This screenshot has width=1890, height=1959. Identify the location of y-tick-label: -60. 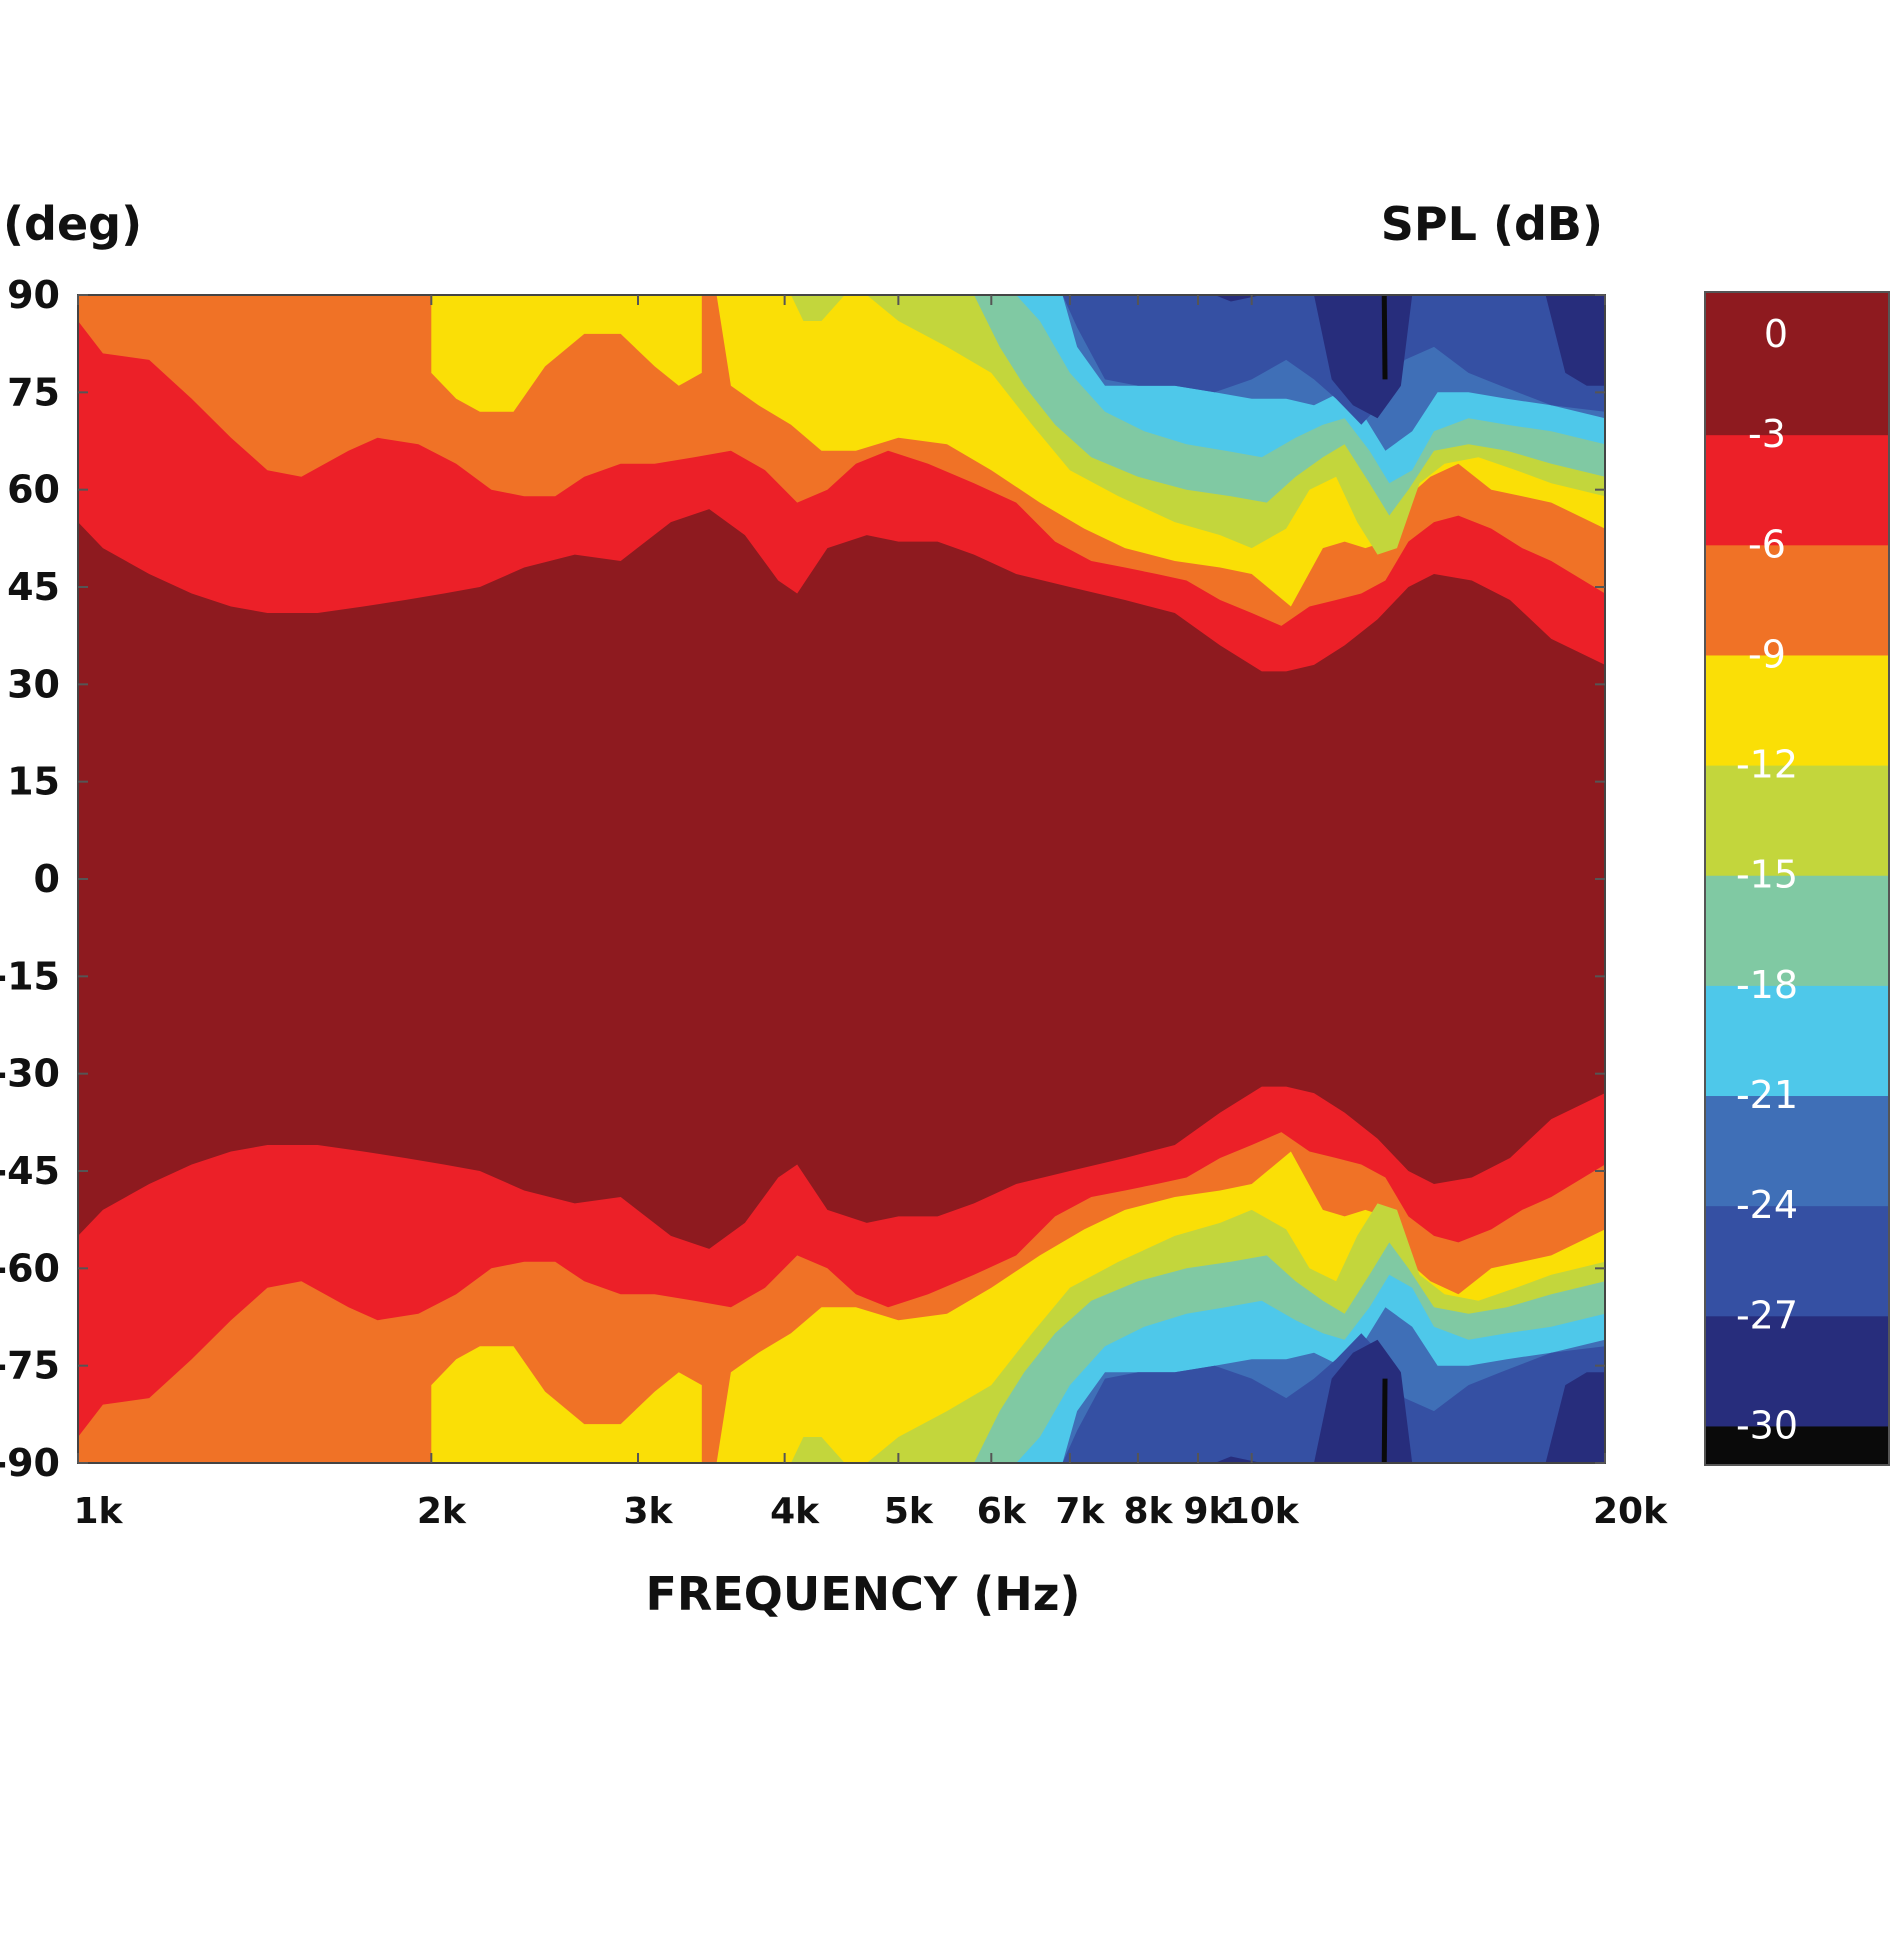
(30, 1268).